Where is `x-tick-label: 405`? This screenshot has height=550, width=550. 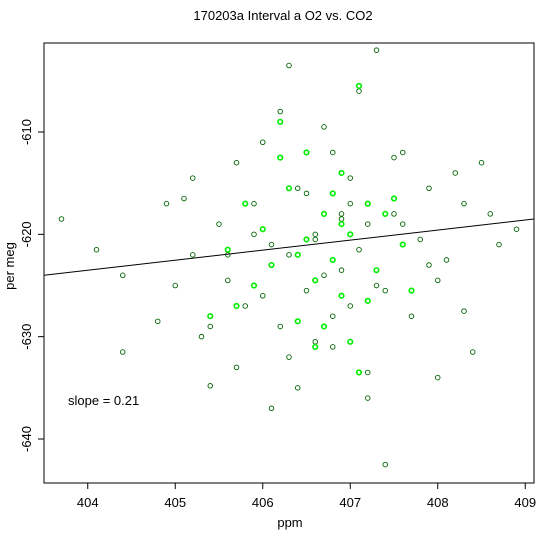
x-tick-label: 405 is located at coordinates (175, 502).